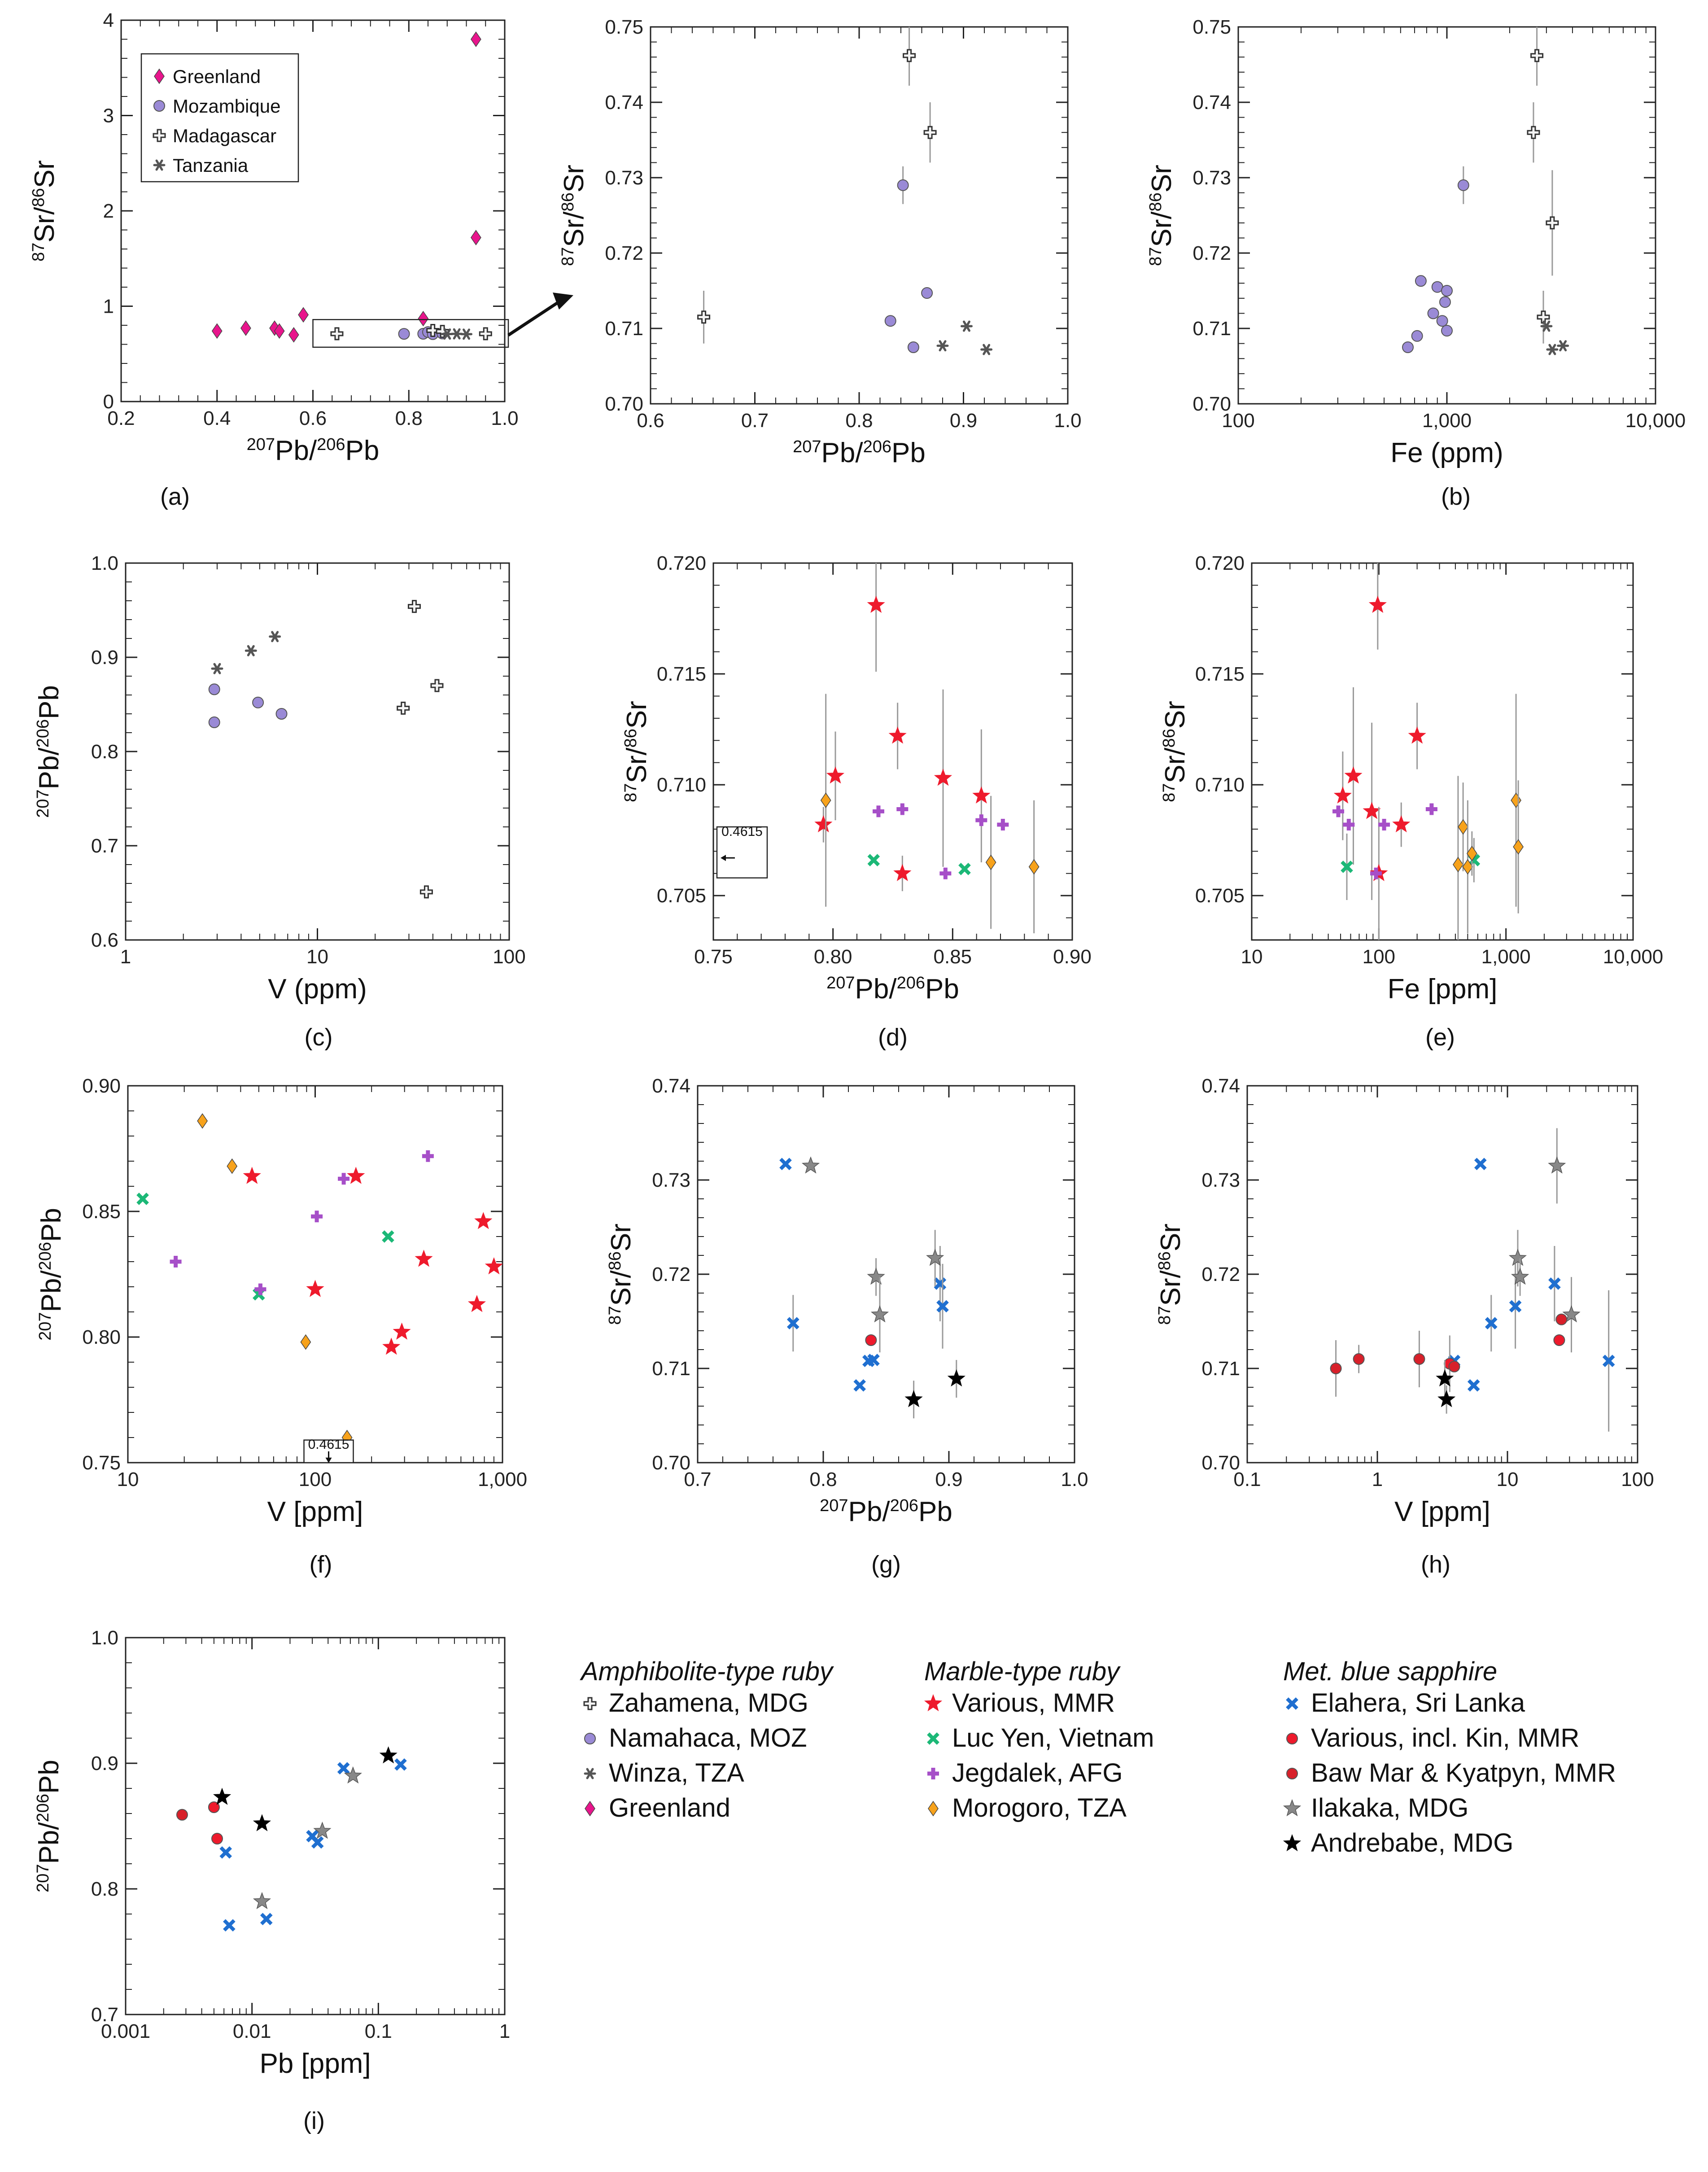  What do you see at coordinates (833, 957) in the screenshot?
I see `x-tick-label: 0.80` at bounding box center [833, 957].